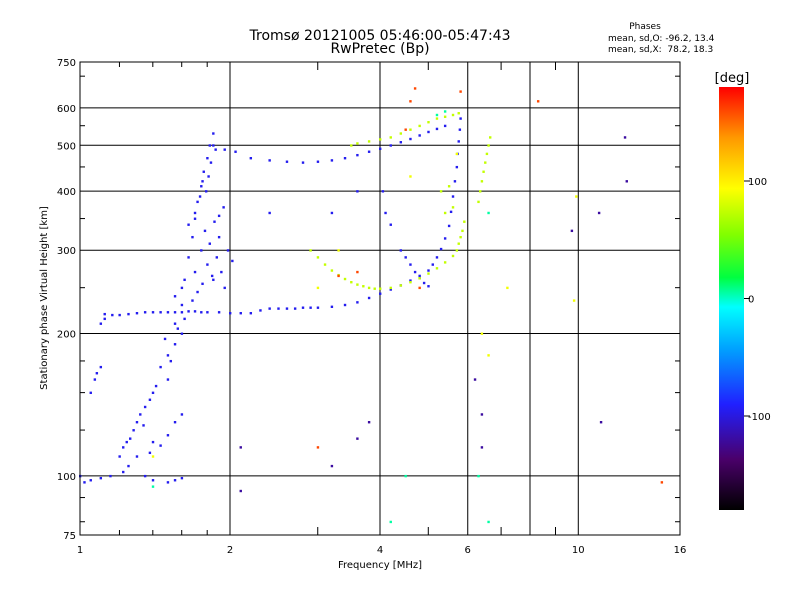 Image resolution: width=800 pixels, height=600 pixels. What do you see at coordinates (80, 550) in the screenshot?
I see `x-tick-label: 1` at bounding box center [80, 550].